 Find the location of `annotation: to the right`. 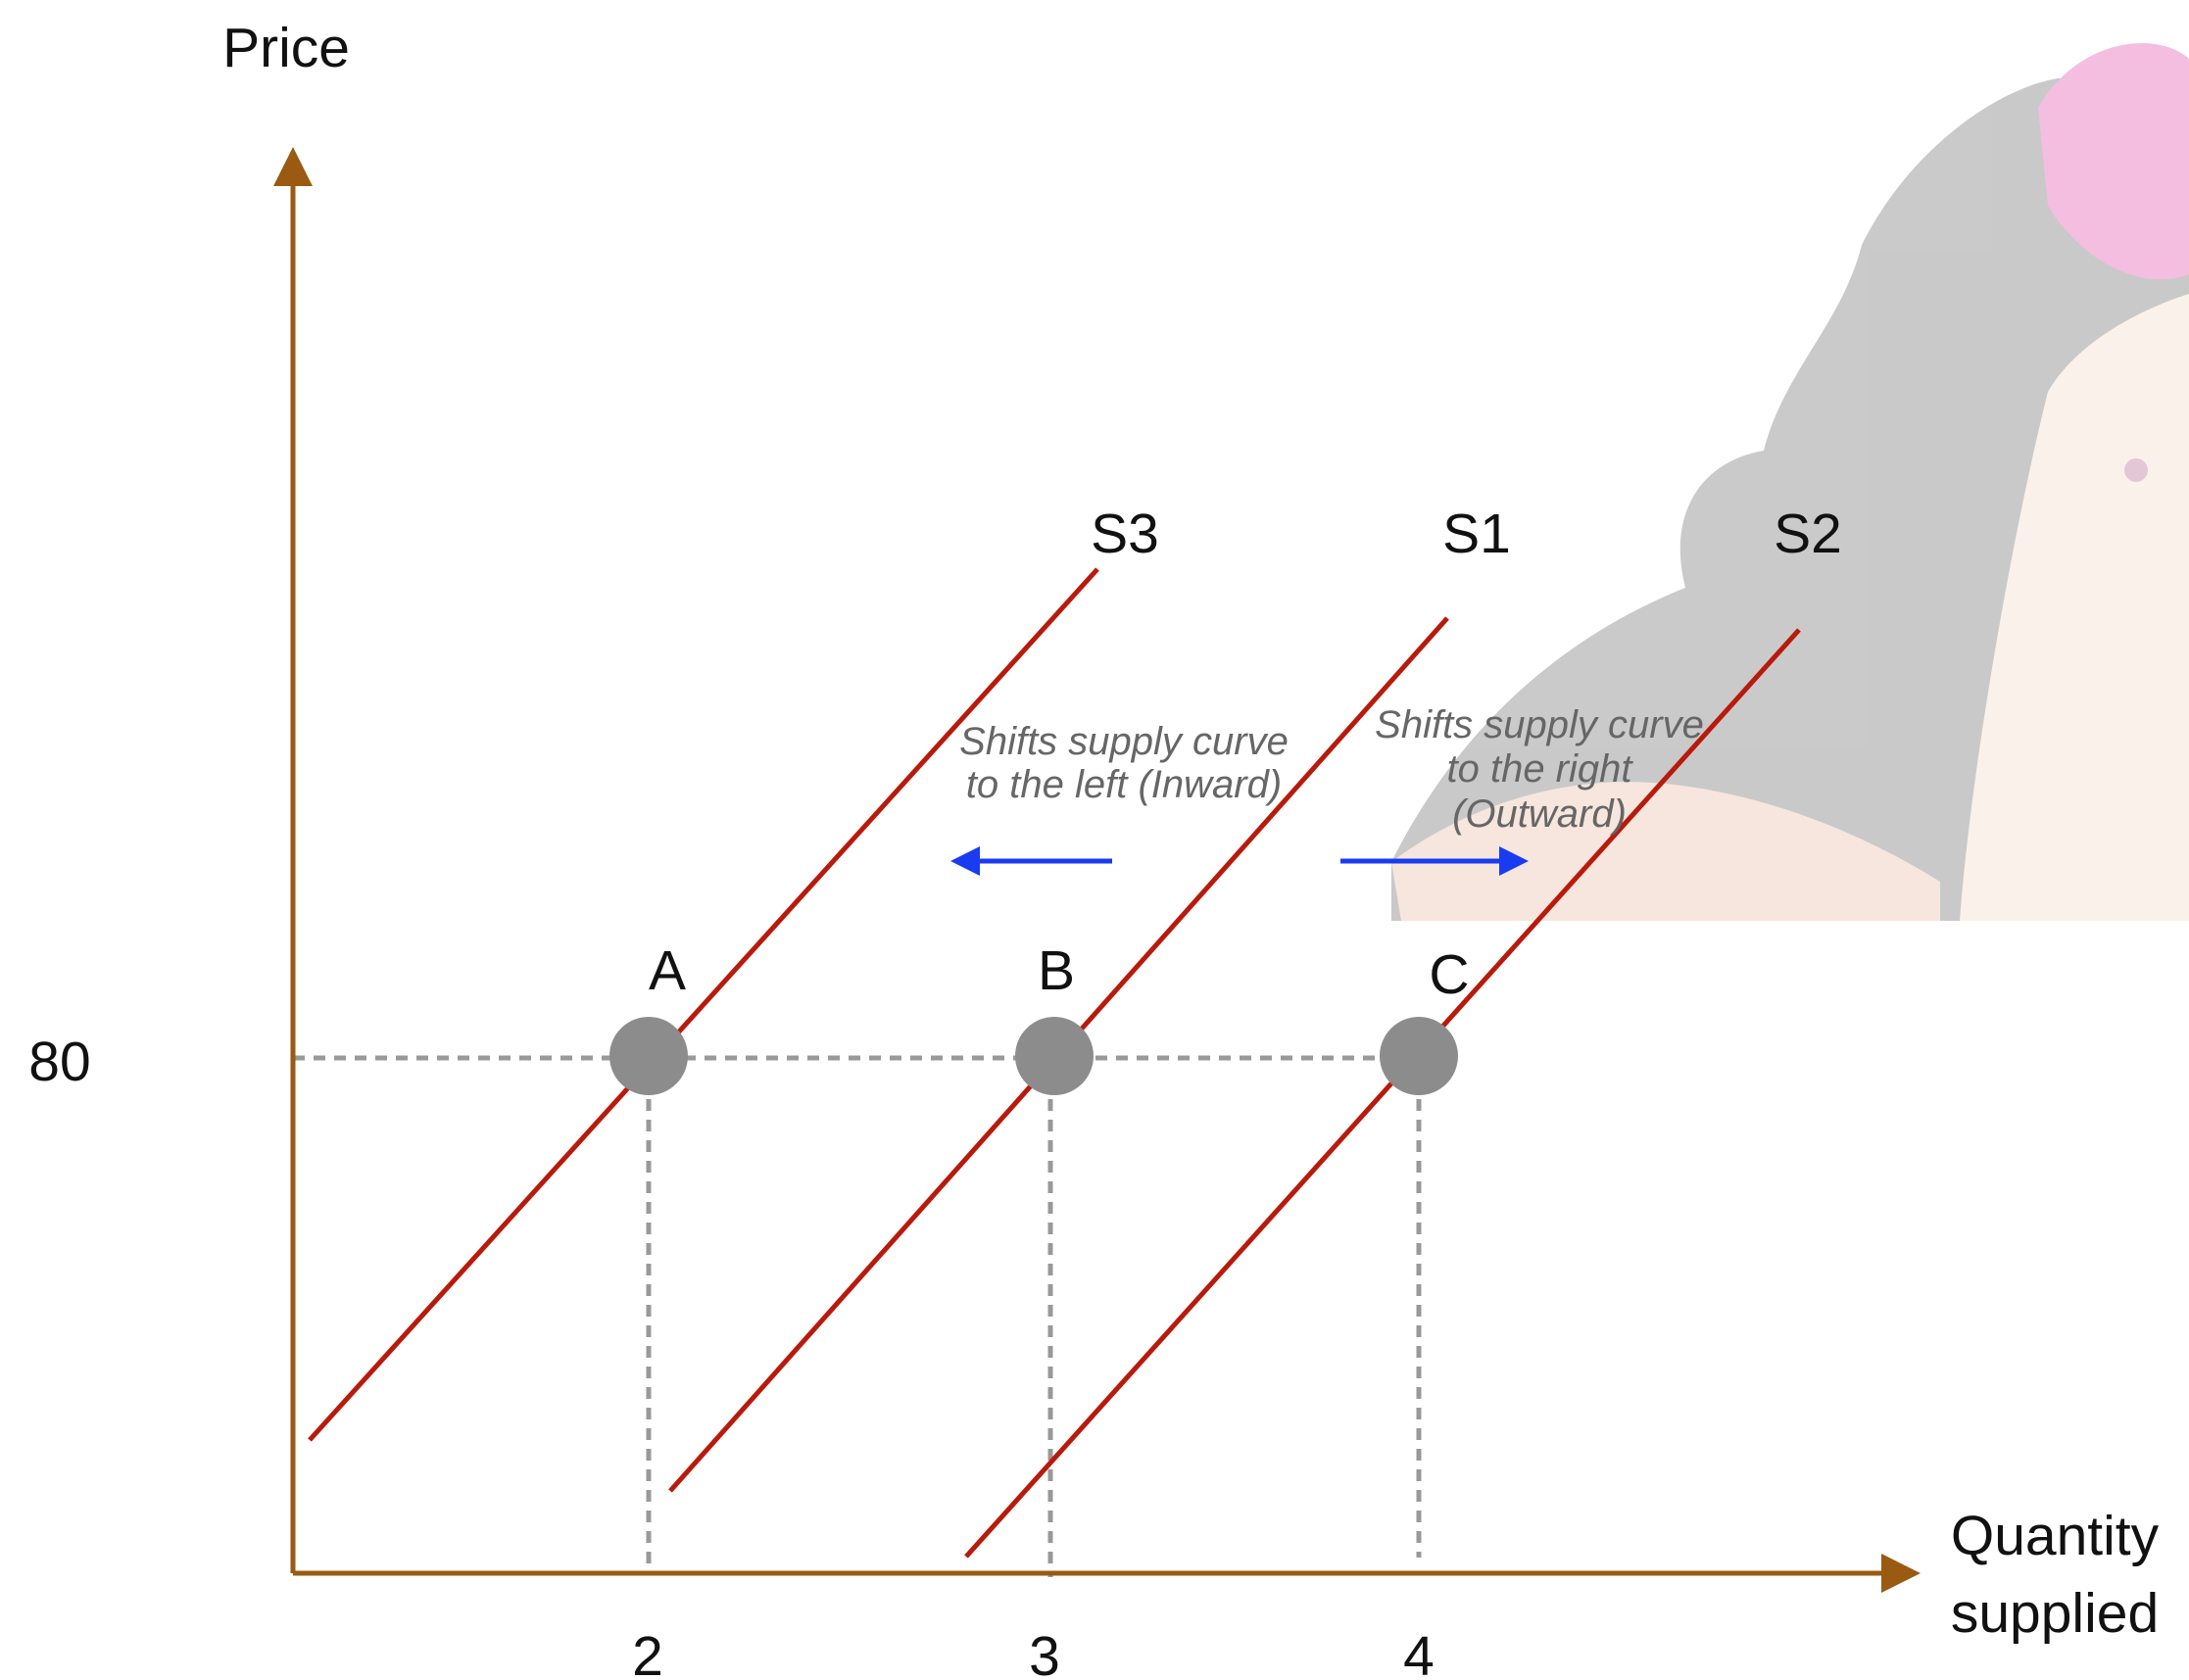

annotation: to the right is located at coordinates (1539, 769).